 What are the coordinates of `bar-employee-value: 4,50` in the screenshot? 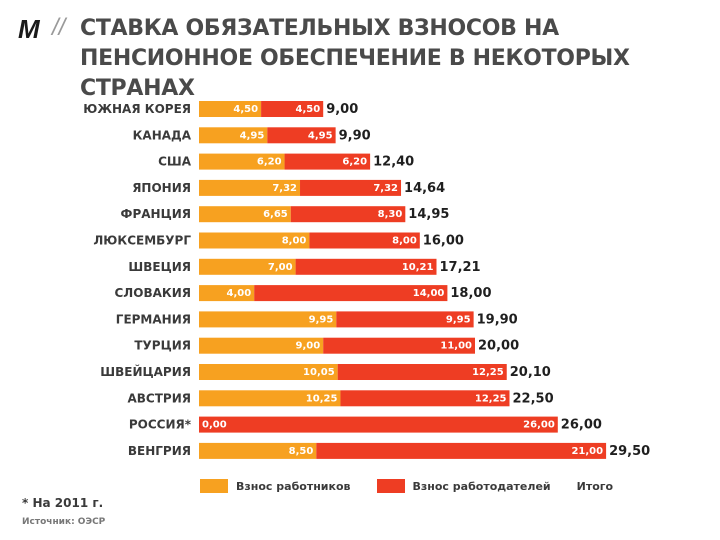 It's located at (245, 109).